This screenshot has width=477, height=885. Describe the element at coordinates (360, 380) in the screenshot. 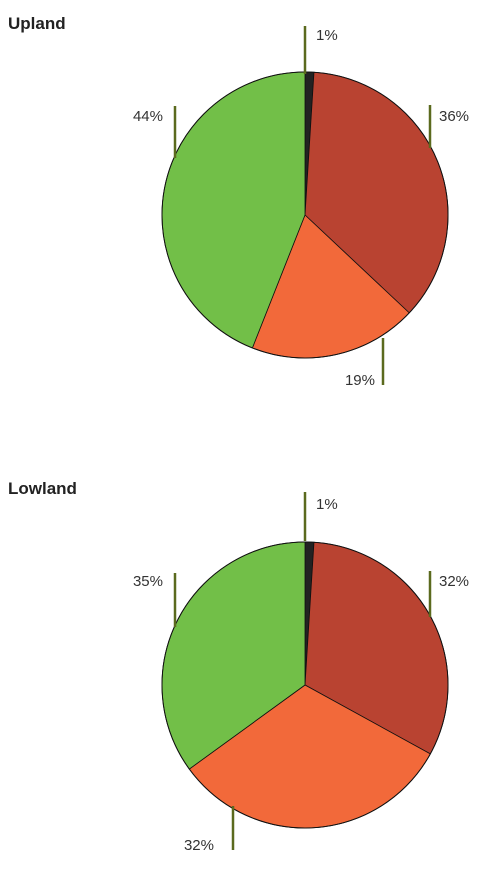

I see `slice-percent-label: 19%` at that location.